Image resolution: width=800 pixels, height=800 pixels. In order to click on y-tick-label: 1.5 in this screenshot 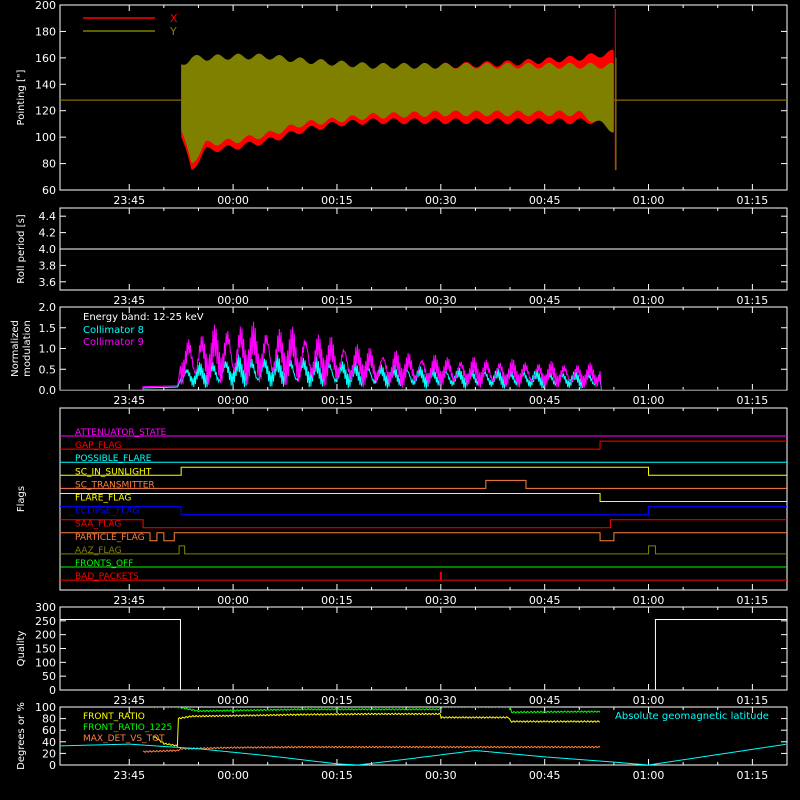, I will do `click(48, 328)`.